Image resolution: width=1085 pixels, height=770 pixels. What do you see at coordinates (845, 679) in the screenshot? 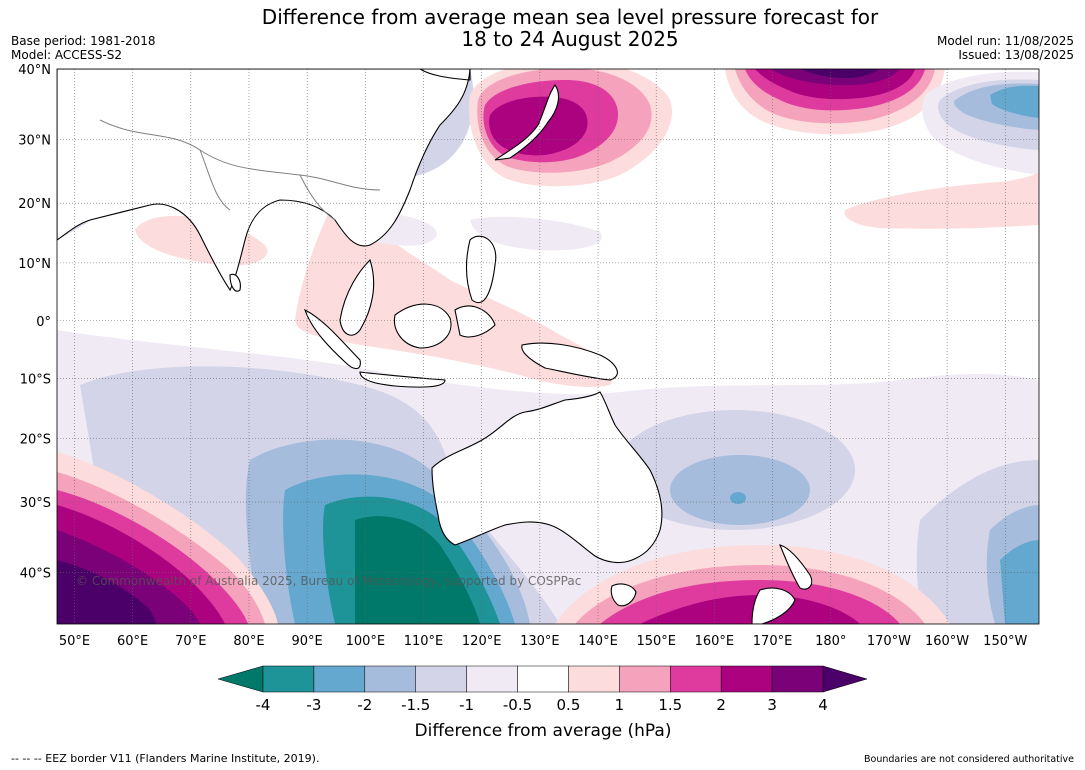
I see `colorbar-over-arrow` at bounding box center [845, 679].